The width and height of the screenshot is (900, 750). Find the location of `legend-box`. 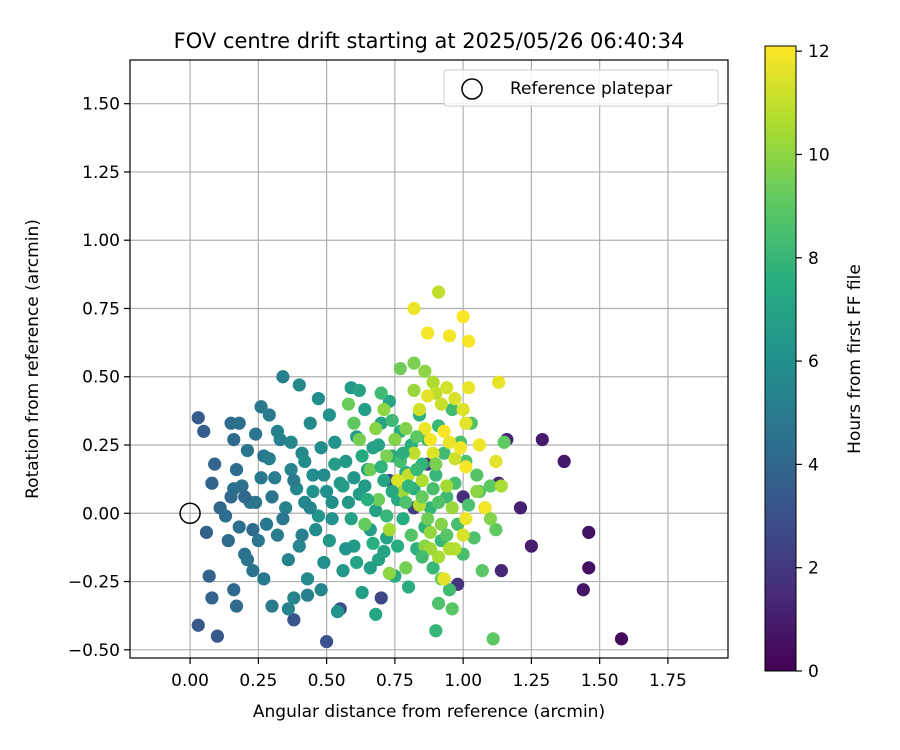

legend-box is located at coordinates (581, 88).